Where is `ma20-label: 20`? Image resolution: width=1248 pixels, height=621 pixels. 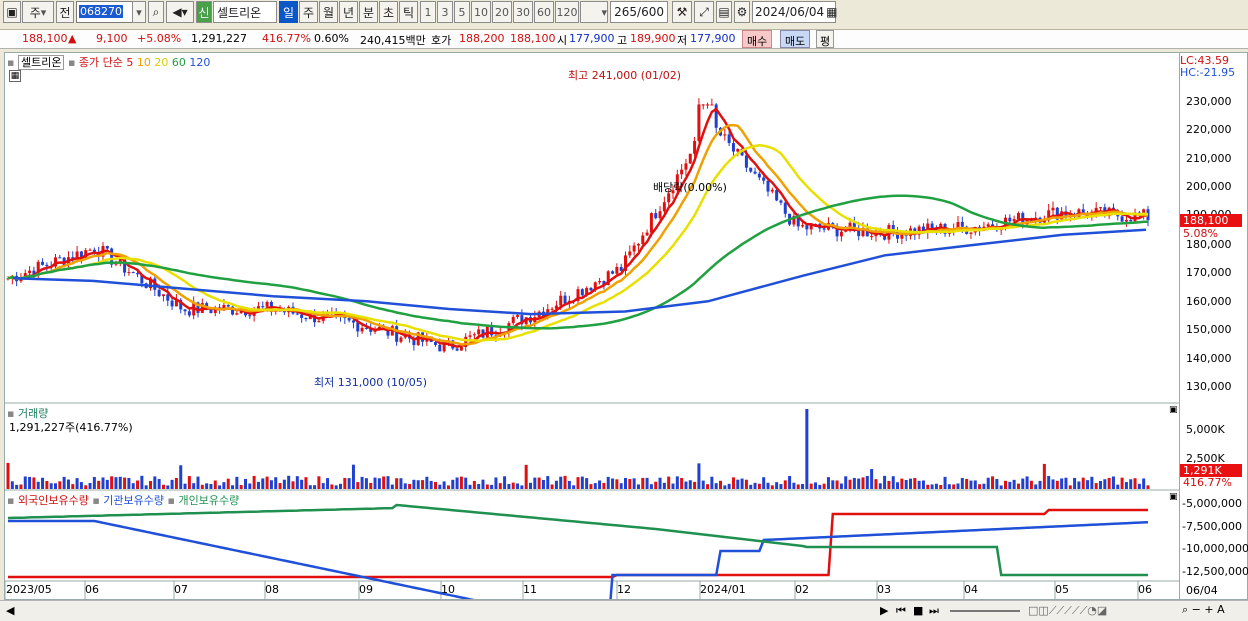
ma20-label: 20 is located at coordinates (161, 62).